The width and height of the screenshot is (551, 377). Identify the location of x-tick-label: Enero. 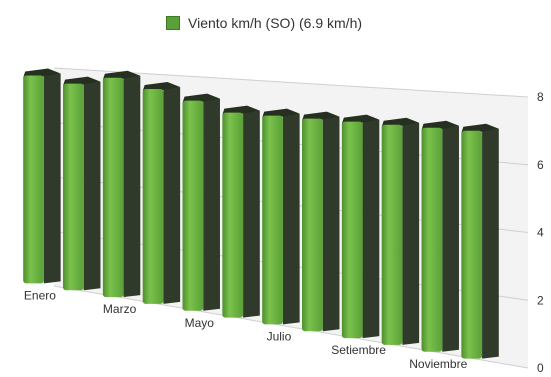
(40, 295).